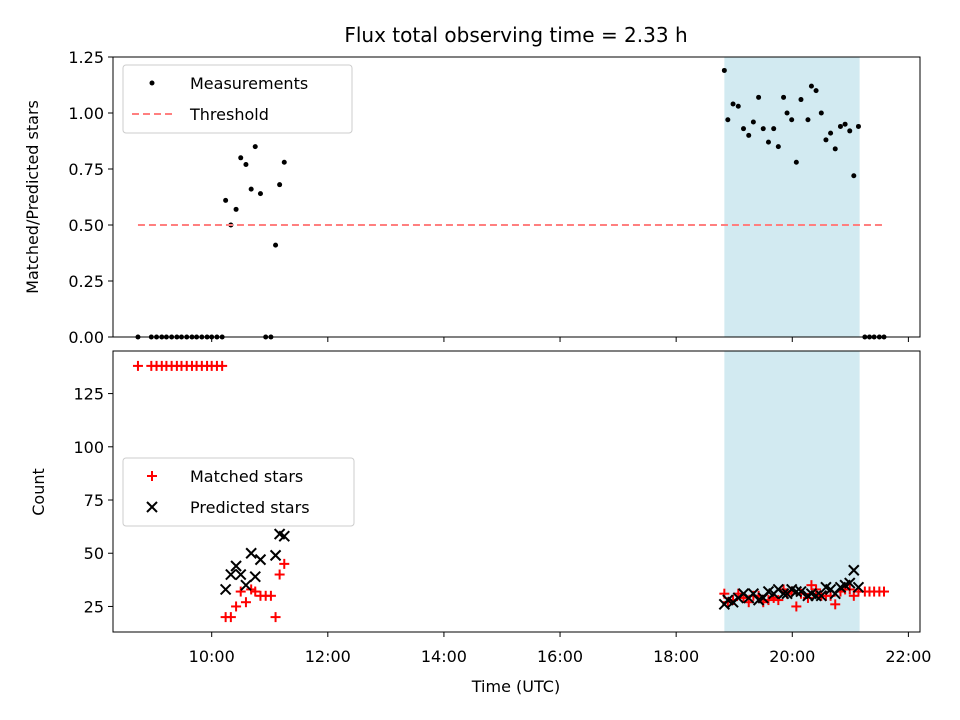 The width and height of the screenshot is (960, 720). Describe the element at coordinates (94, 553) in the screenshot. I see `y-tick-label-bottom-1: 50` at that location.